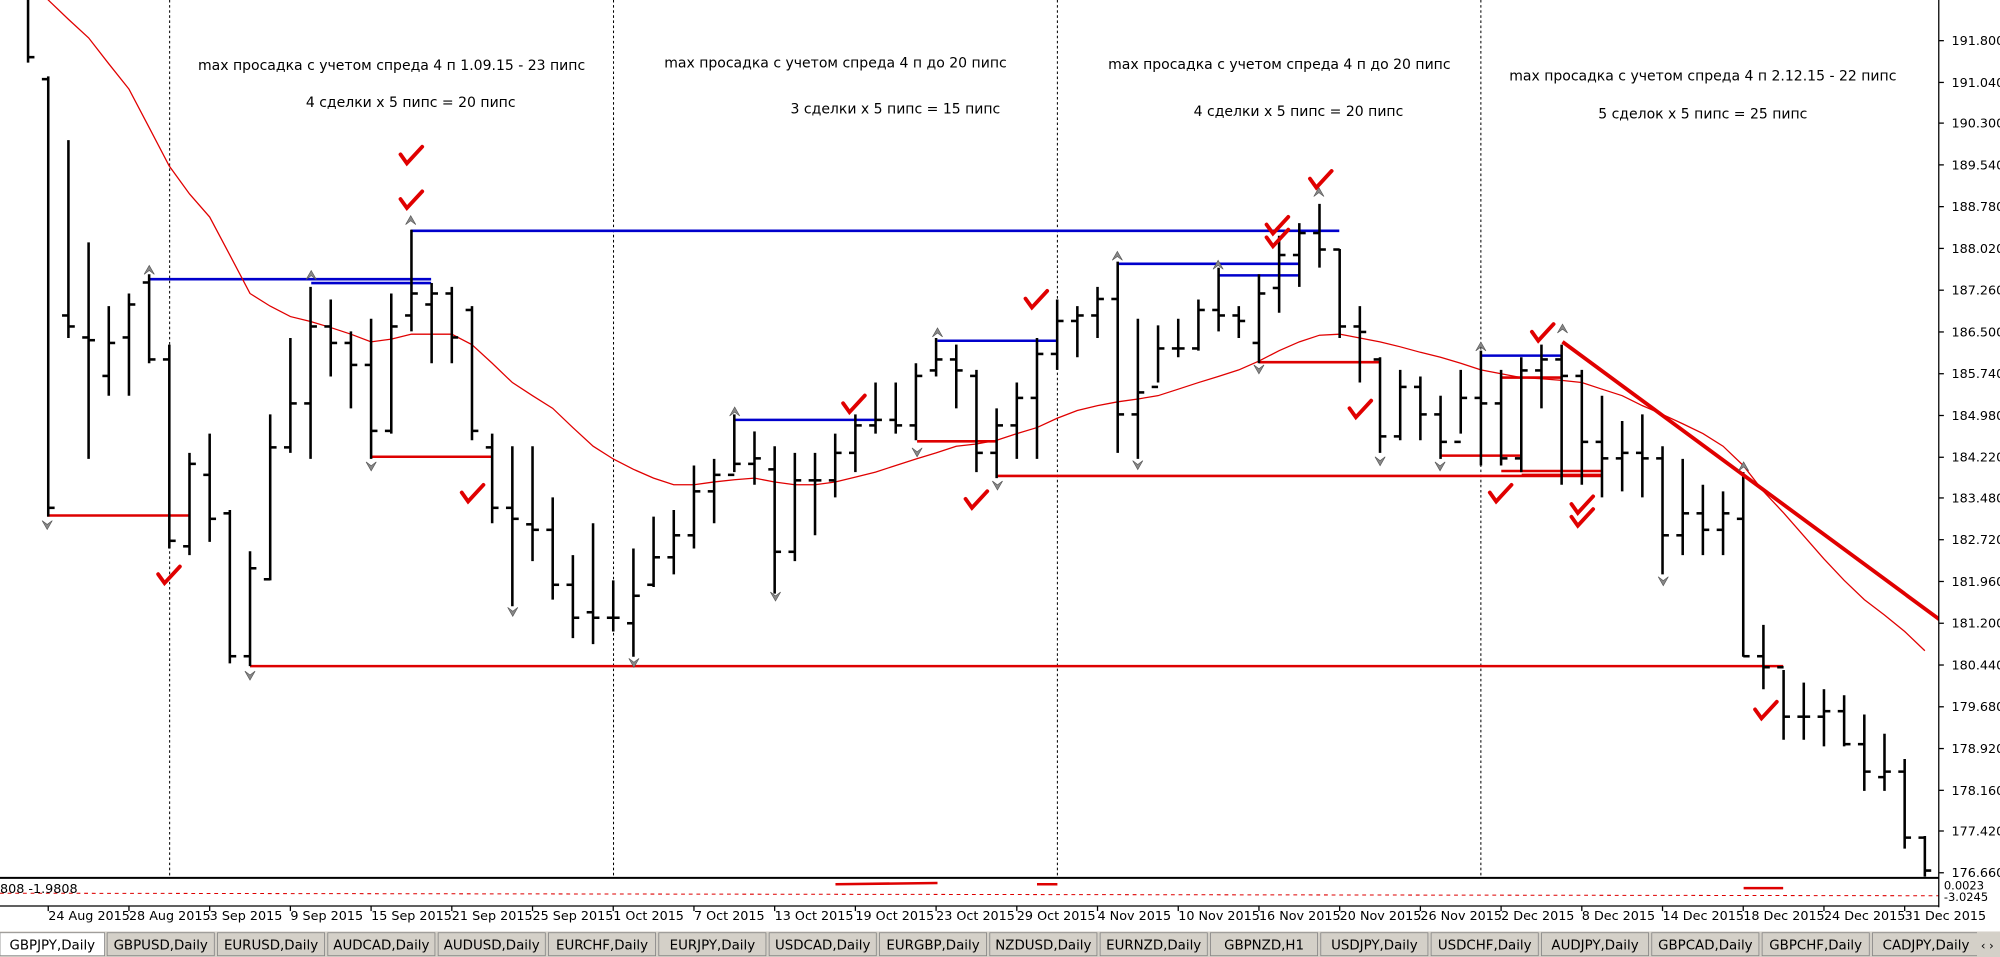  What do you see at coordinates (1976, 540) in the screenshot?
I see `y-tick-label: 182.720` at bounding box center [1976, 540].